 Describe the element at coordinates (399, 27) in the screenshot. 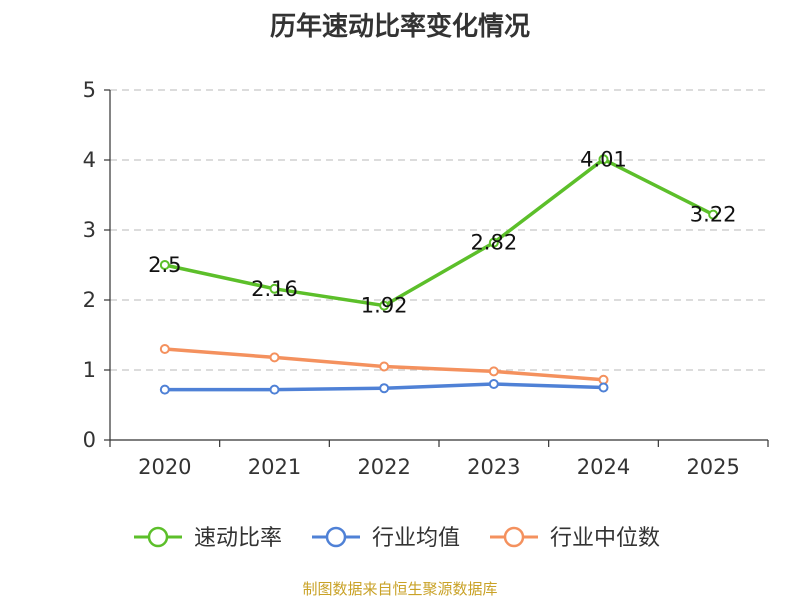

I see `chart-title: 历年速动比率变化情况` at that location.